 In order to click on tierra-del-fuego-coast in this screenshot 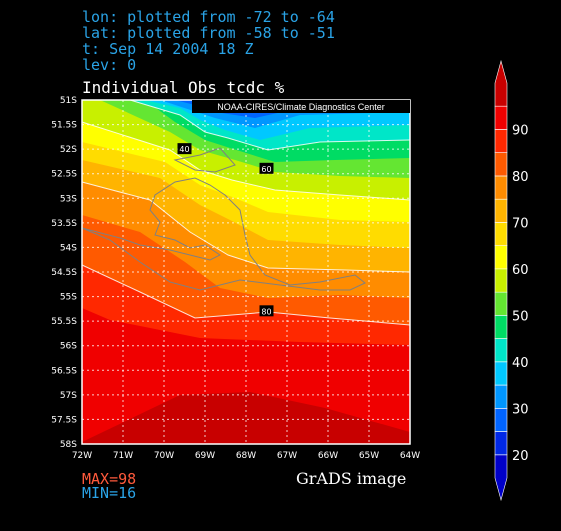, I will do `click(223, 234)`.